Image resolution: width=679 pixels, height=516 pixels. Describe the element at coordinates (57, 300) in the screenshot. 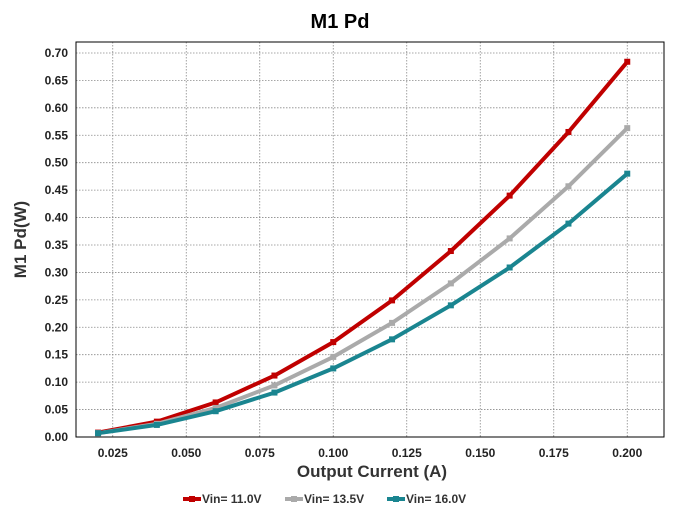

I see `y-tick-label: 0.25` at that location.